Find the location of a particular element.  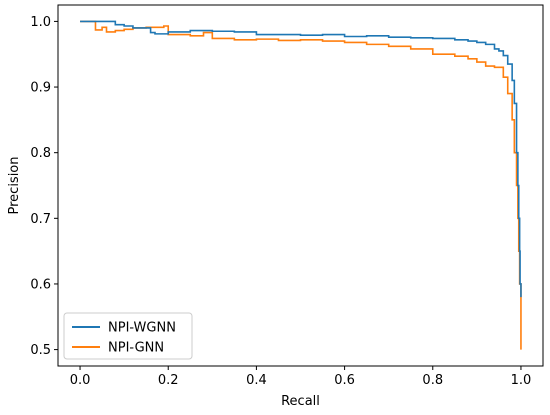

y-tick-label: 0.5 is located at coordinates (40, 350).